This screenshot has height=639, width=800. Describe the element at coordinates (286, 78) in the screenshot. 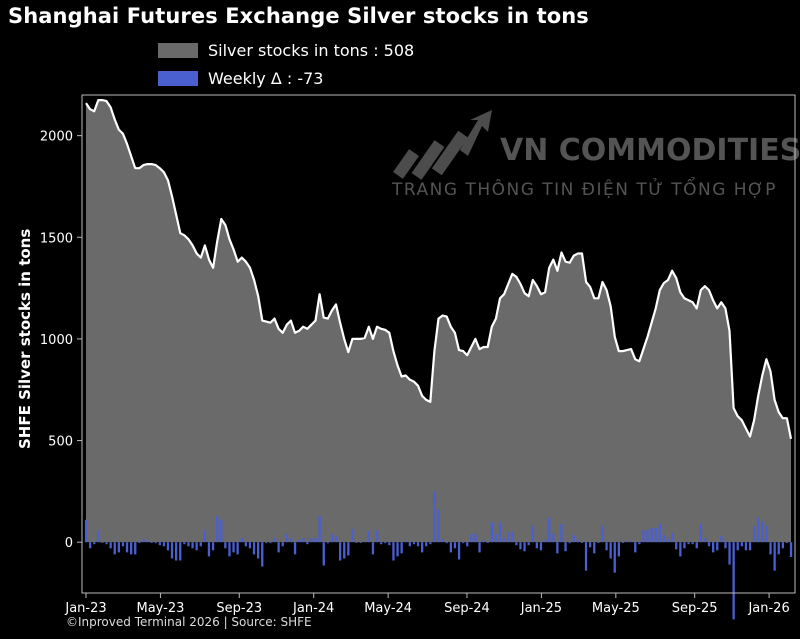

I see `legend-entry-weekly: Weekly Δ : -73` at that location.